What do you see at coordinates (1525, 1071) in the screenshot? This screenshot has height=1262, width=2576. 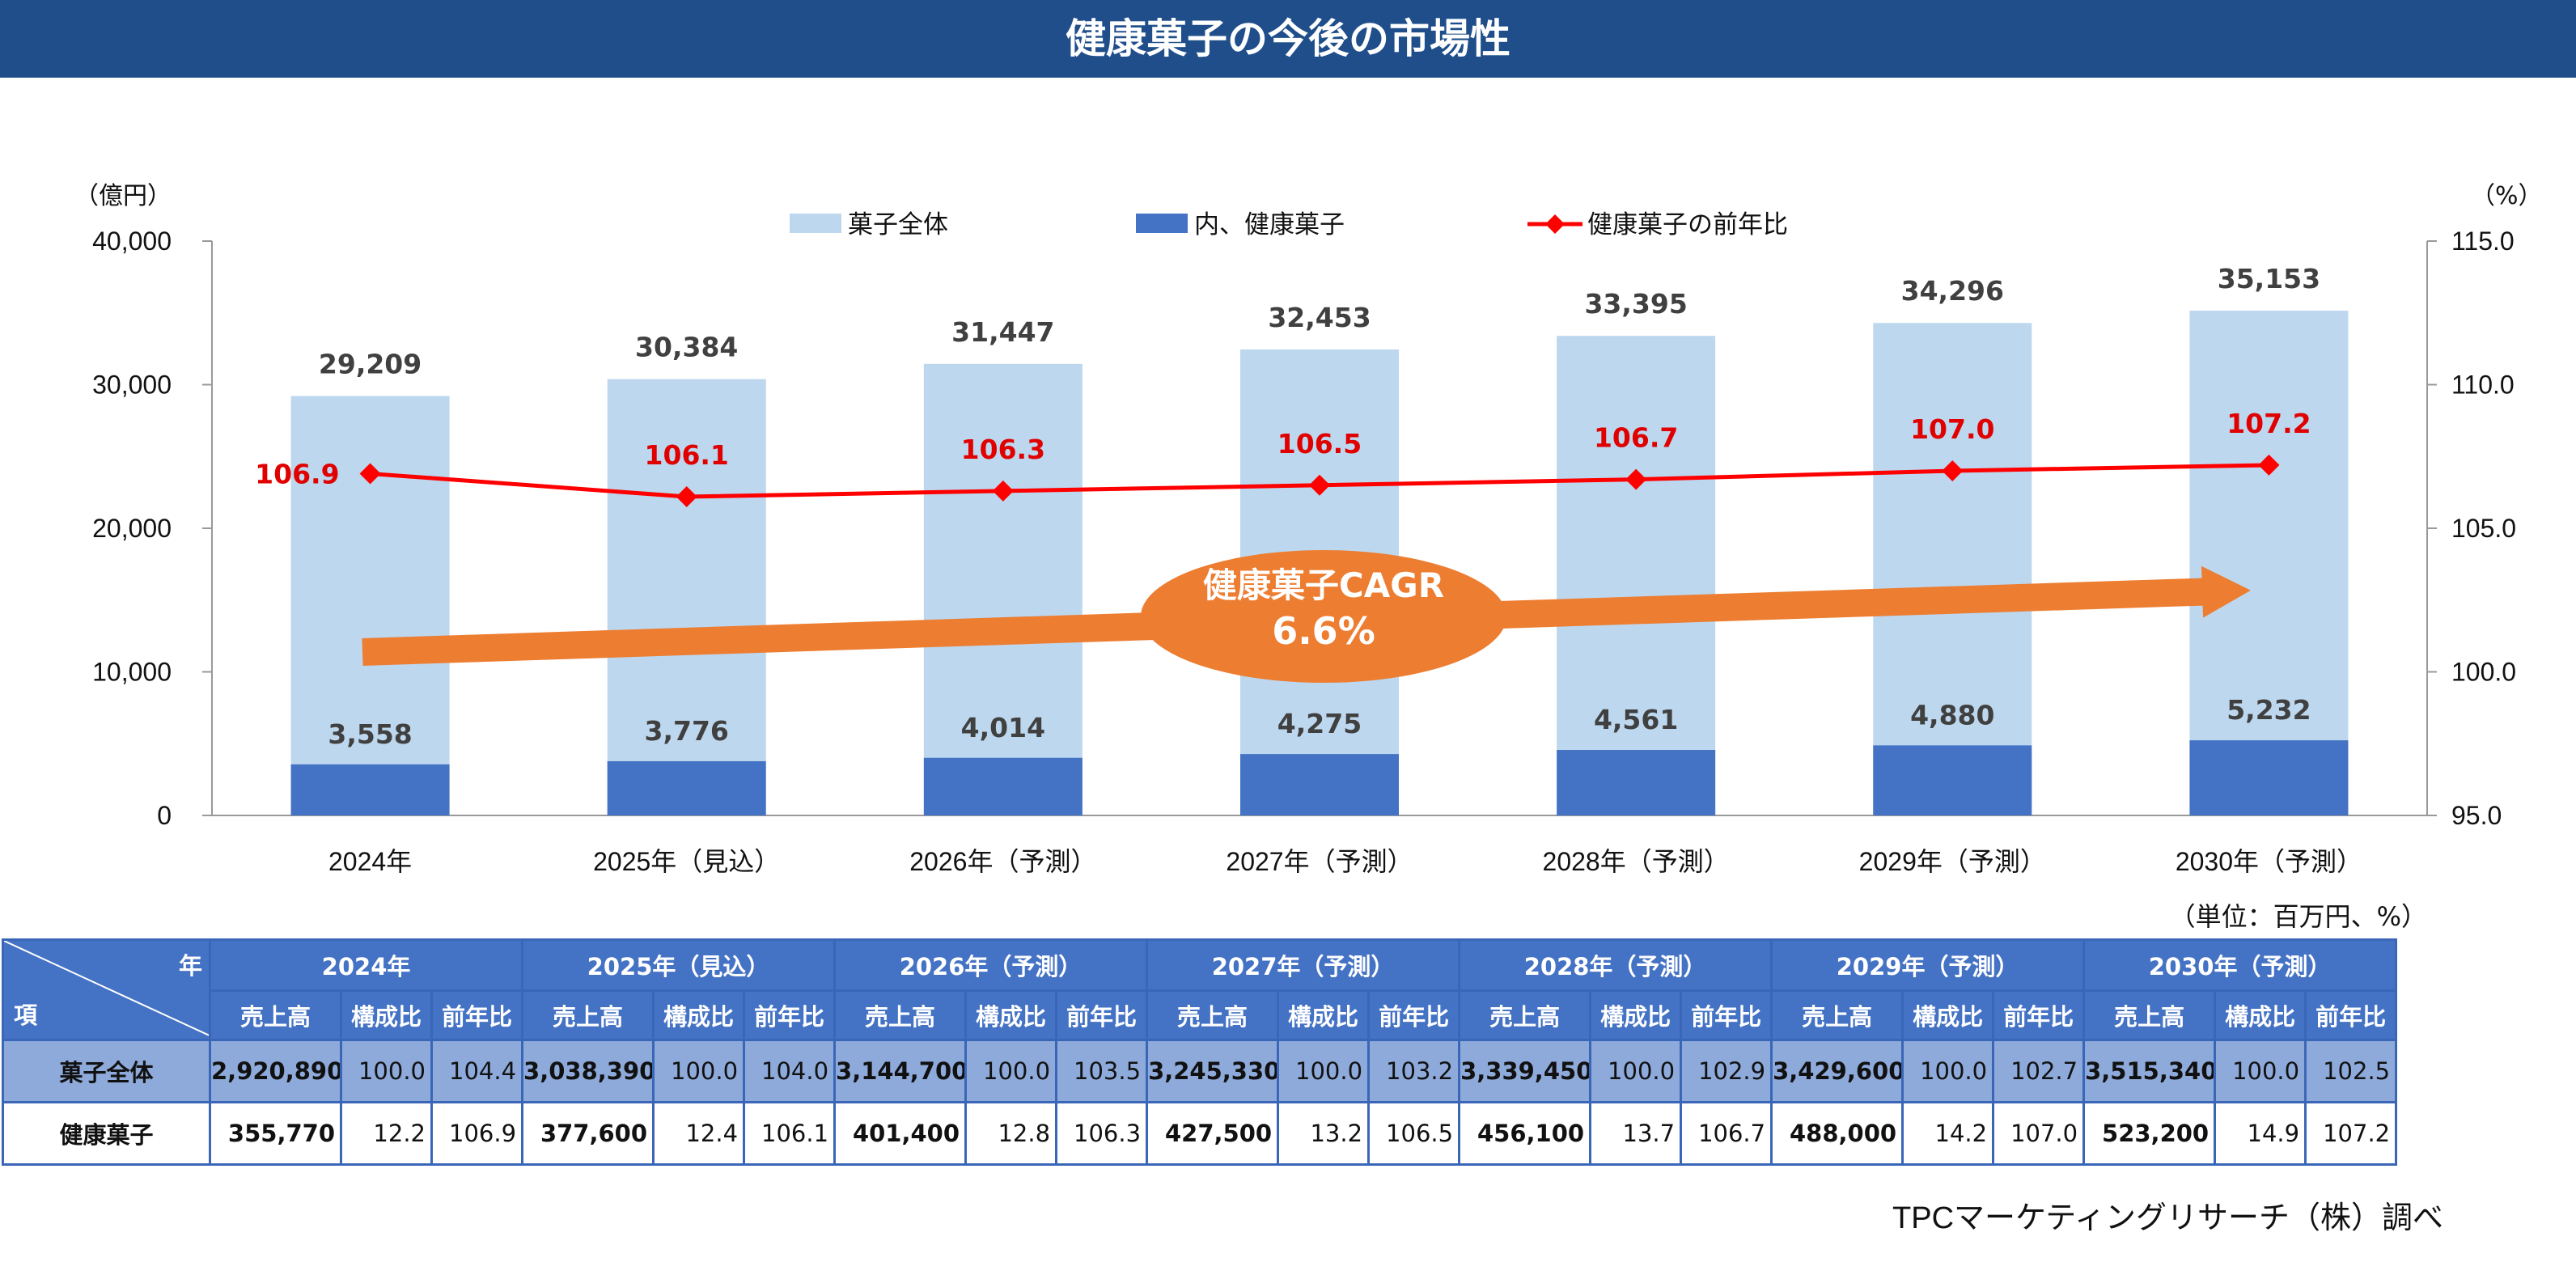 I see `table-cell: 3,339,450` at bounding box center [1525, 1071].